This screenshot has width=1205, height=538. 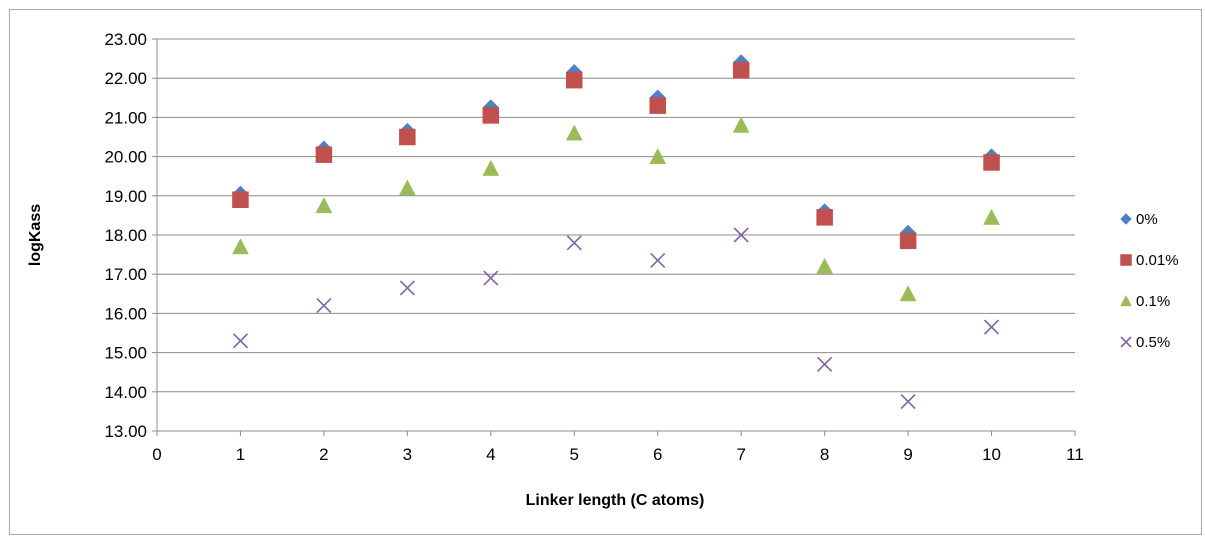 What do you see at coordinates (125, 274) in the screenshot?
I see `y-tick-label: 17.00` at bounding box center [125, 274].